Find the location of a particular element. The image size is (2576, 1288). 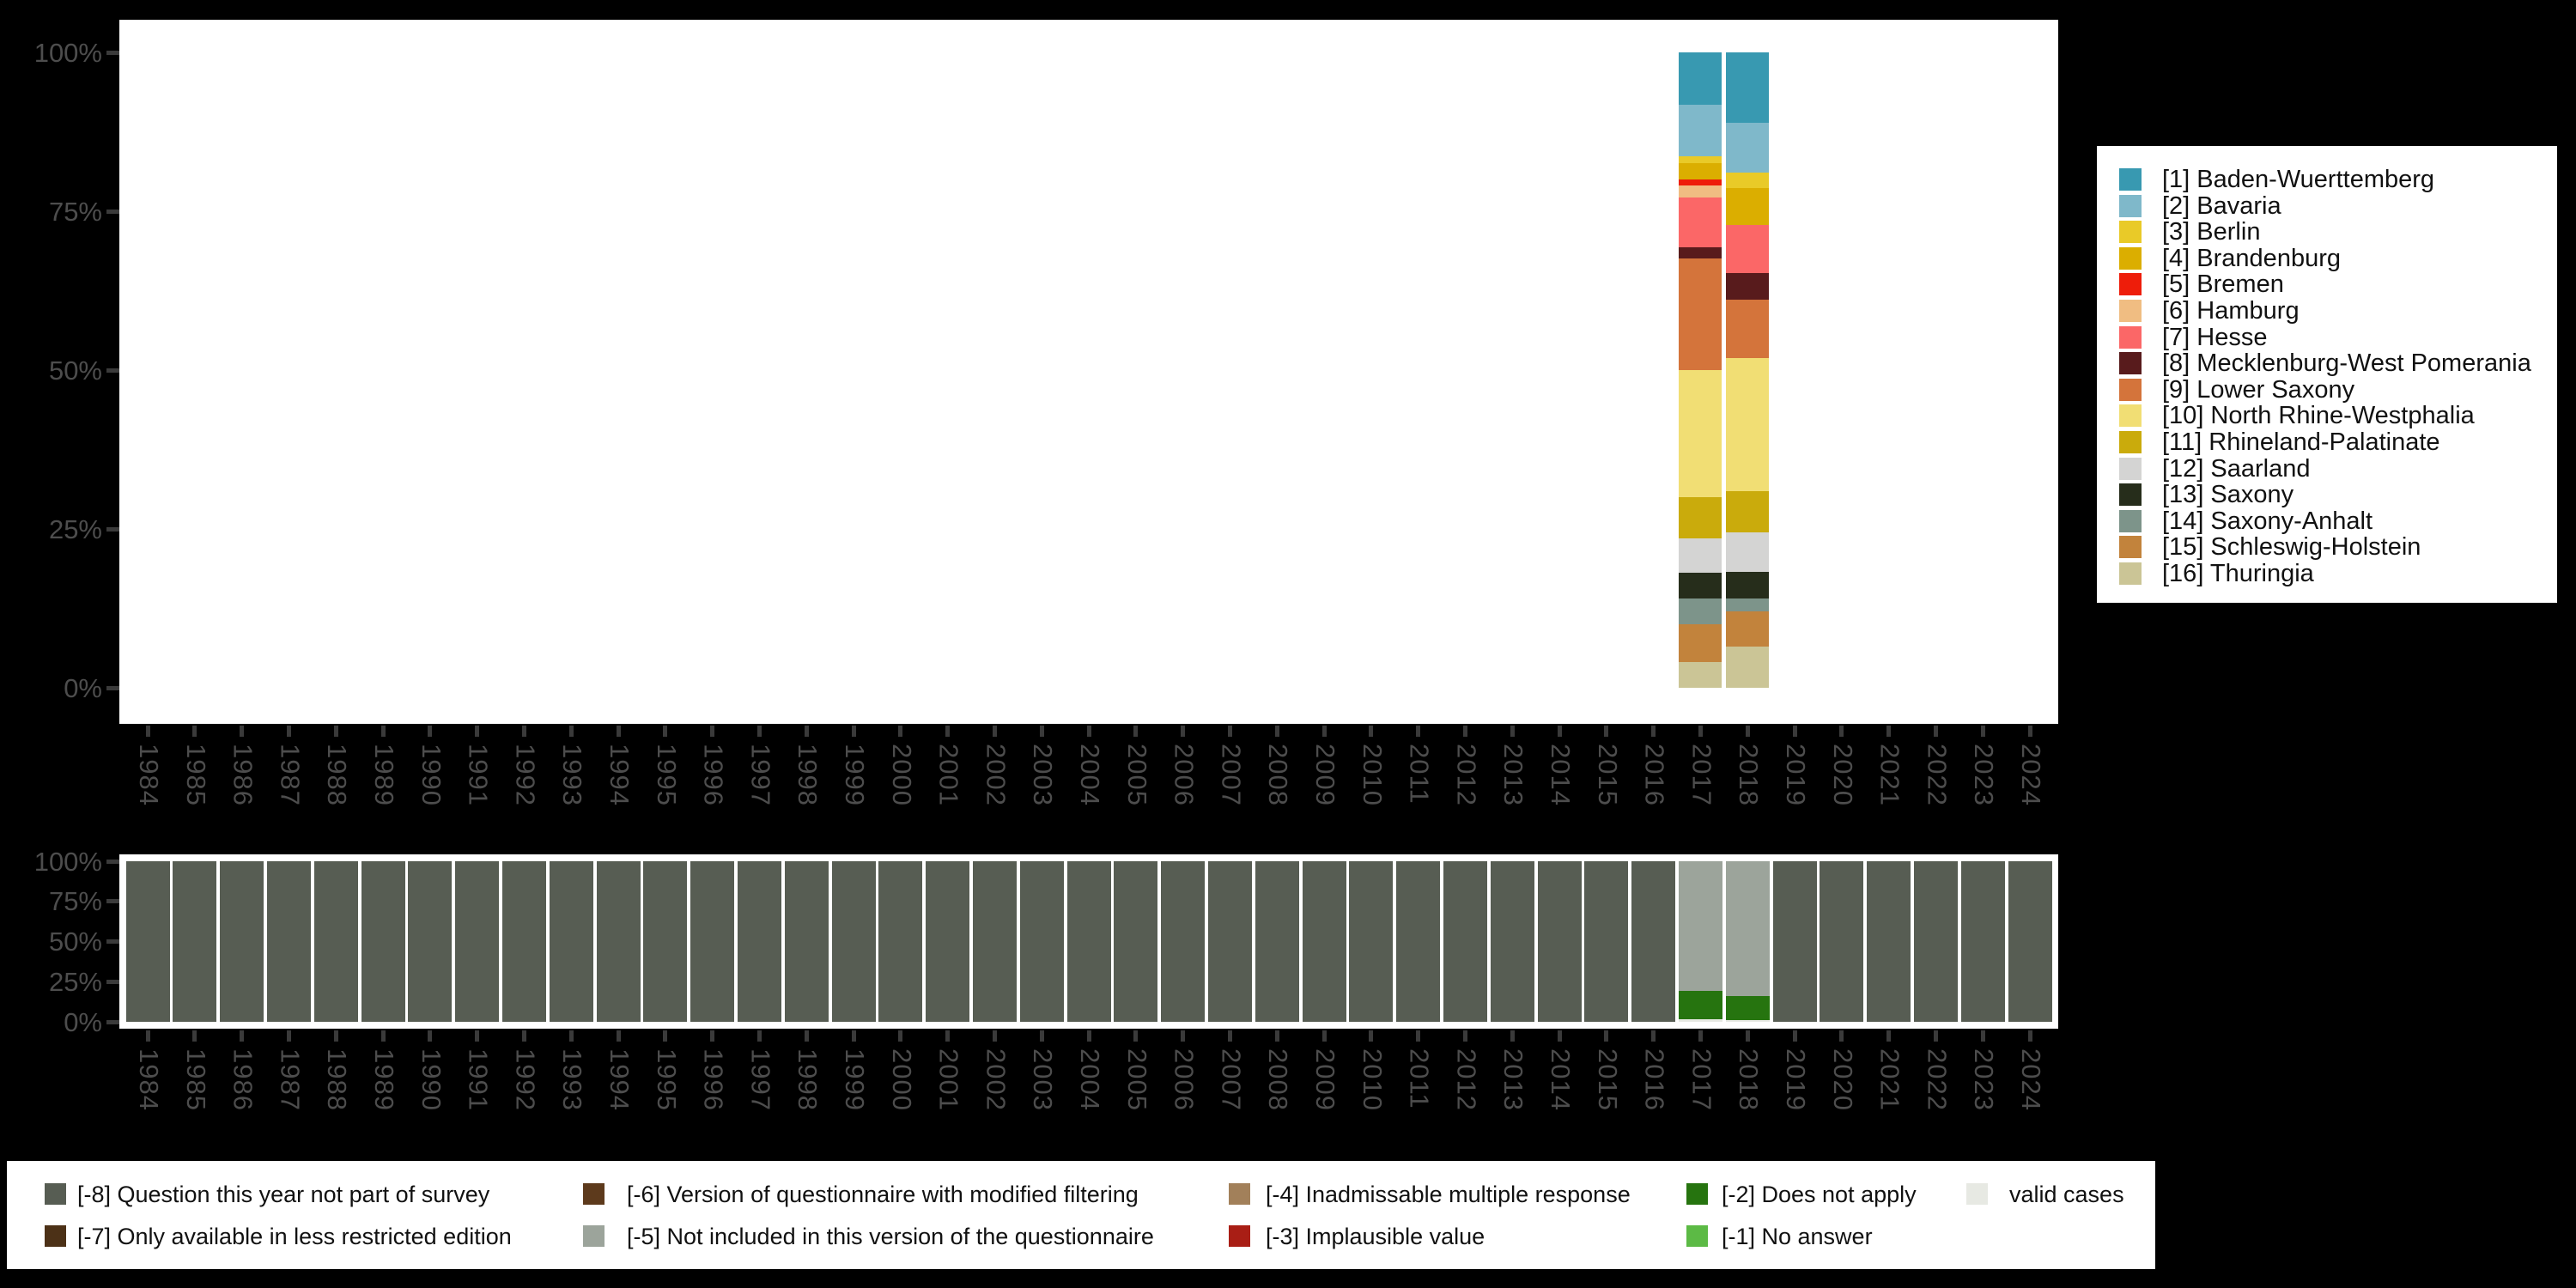

x-axis-year-label: 2021 is located at coordinates (1889, 1079).